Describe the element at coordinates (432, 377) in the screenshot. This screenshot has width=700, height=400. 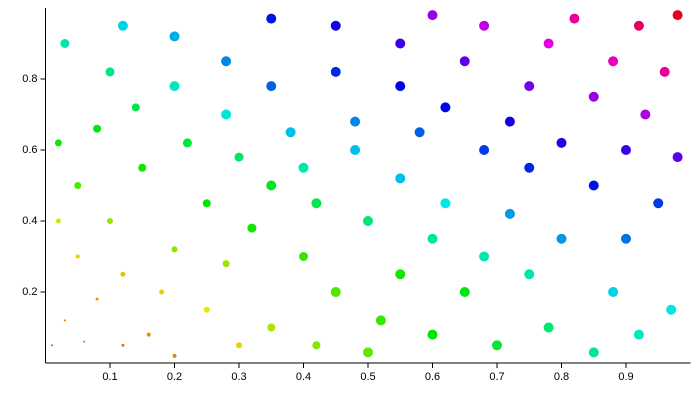
I see `x-tick-label: 0.6` at that location.